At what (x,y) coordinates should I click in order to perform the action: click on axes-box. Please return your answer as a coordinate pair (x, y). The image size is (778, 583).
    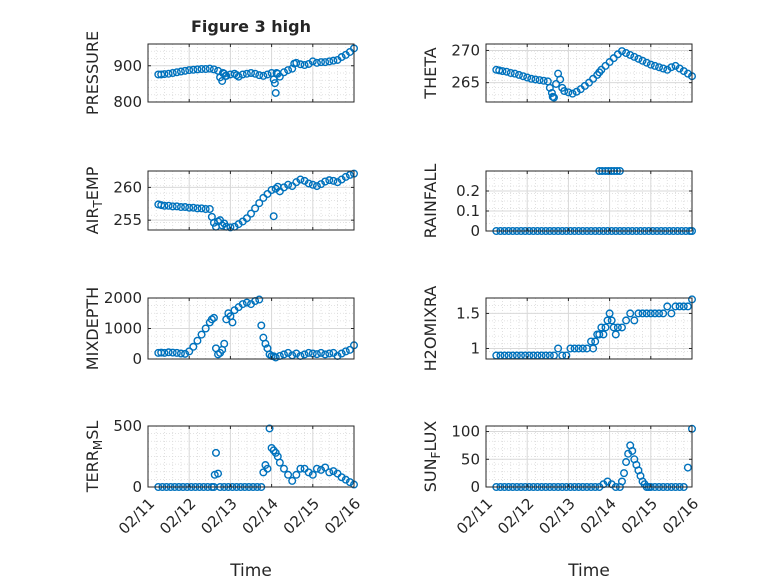
    Looking at the image, I should click on (589, 456).